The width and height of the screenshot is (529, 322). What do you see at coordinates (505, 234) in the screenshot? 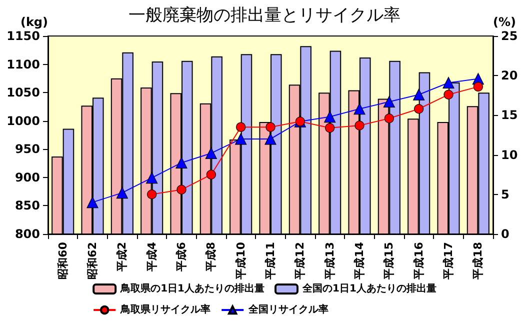
I see `y2-tick-label: 0` at bounding box center [505, 234].